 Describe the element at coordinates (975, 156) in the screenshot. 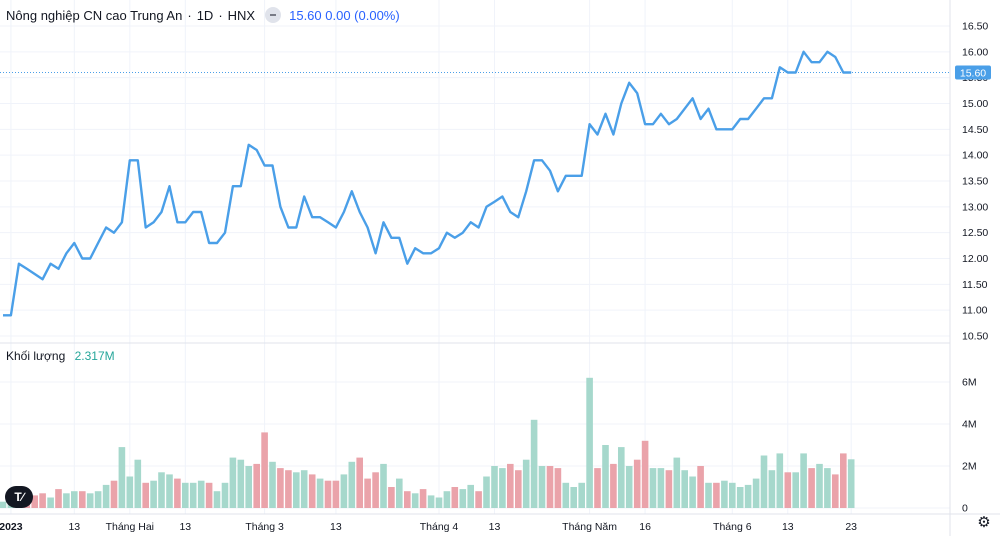

I see `price-tick-label: 14.00` at that location.